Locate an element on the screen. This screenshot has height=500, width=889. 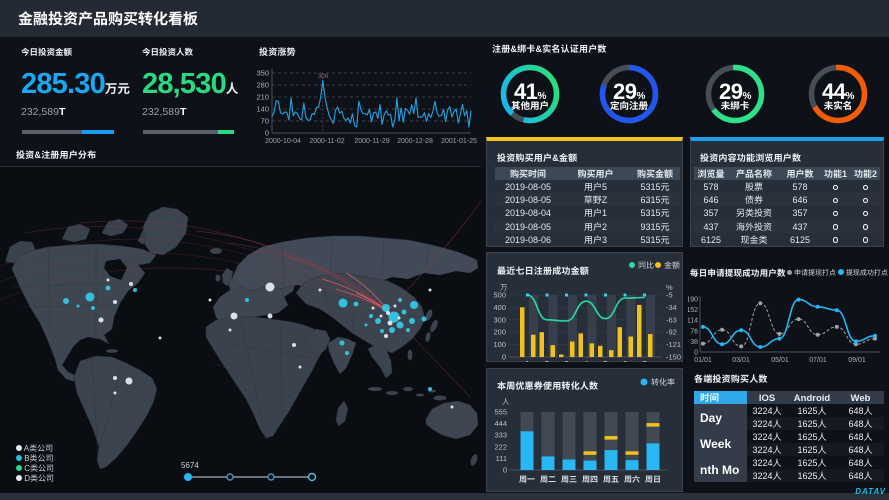
svg-text: -92 is located at coordinates (671, 332).